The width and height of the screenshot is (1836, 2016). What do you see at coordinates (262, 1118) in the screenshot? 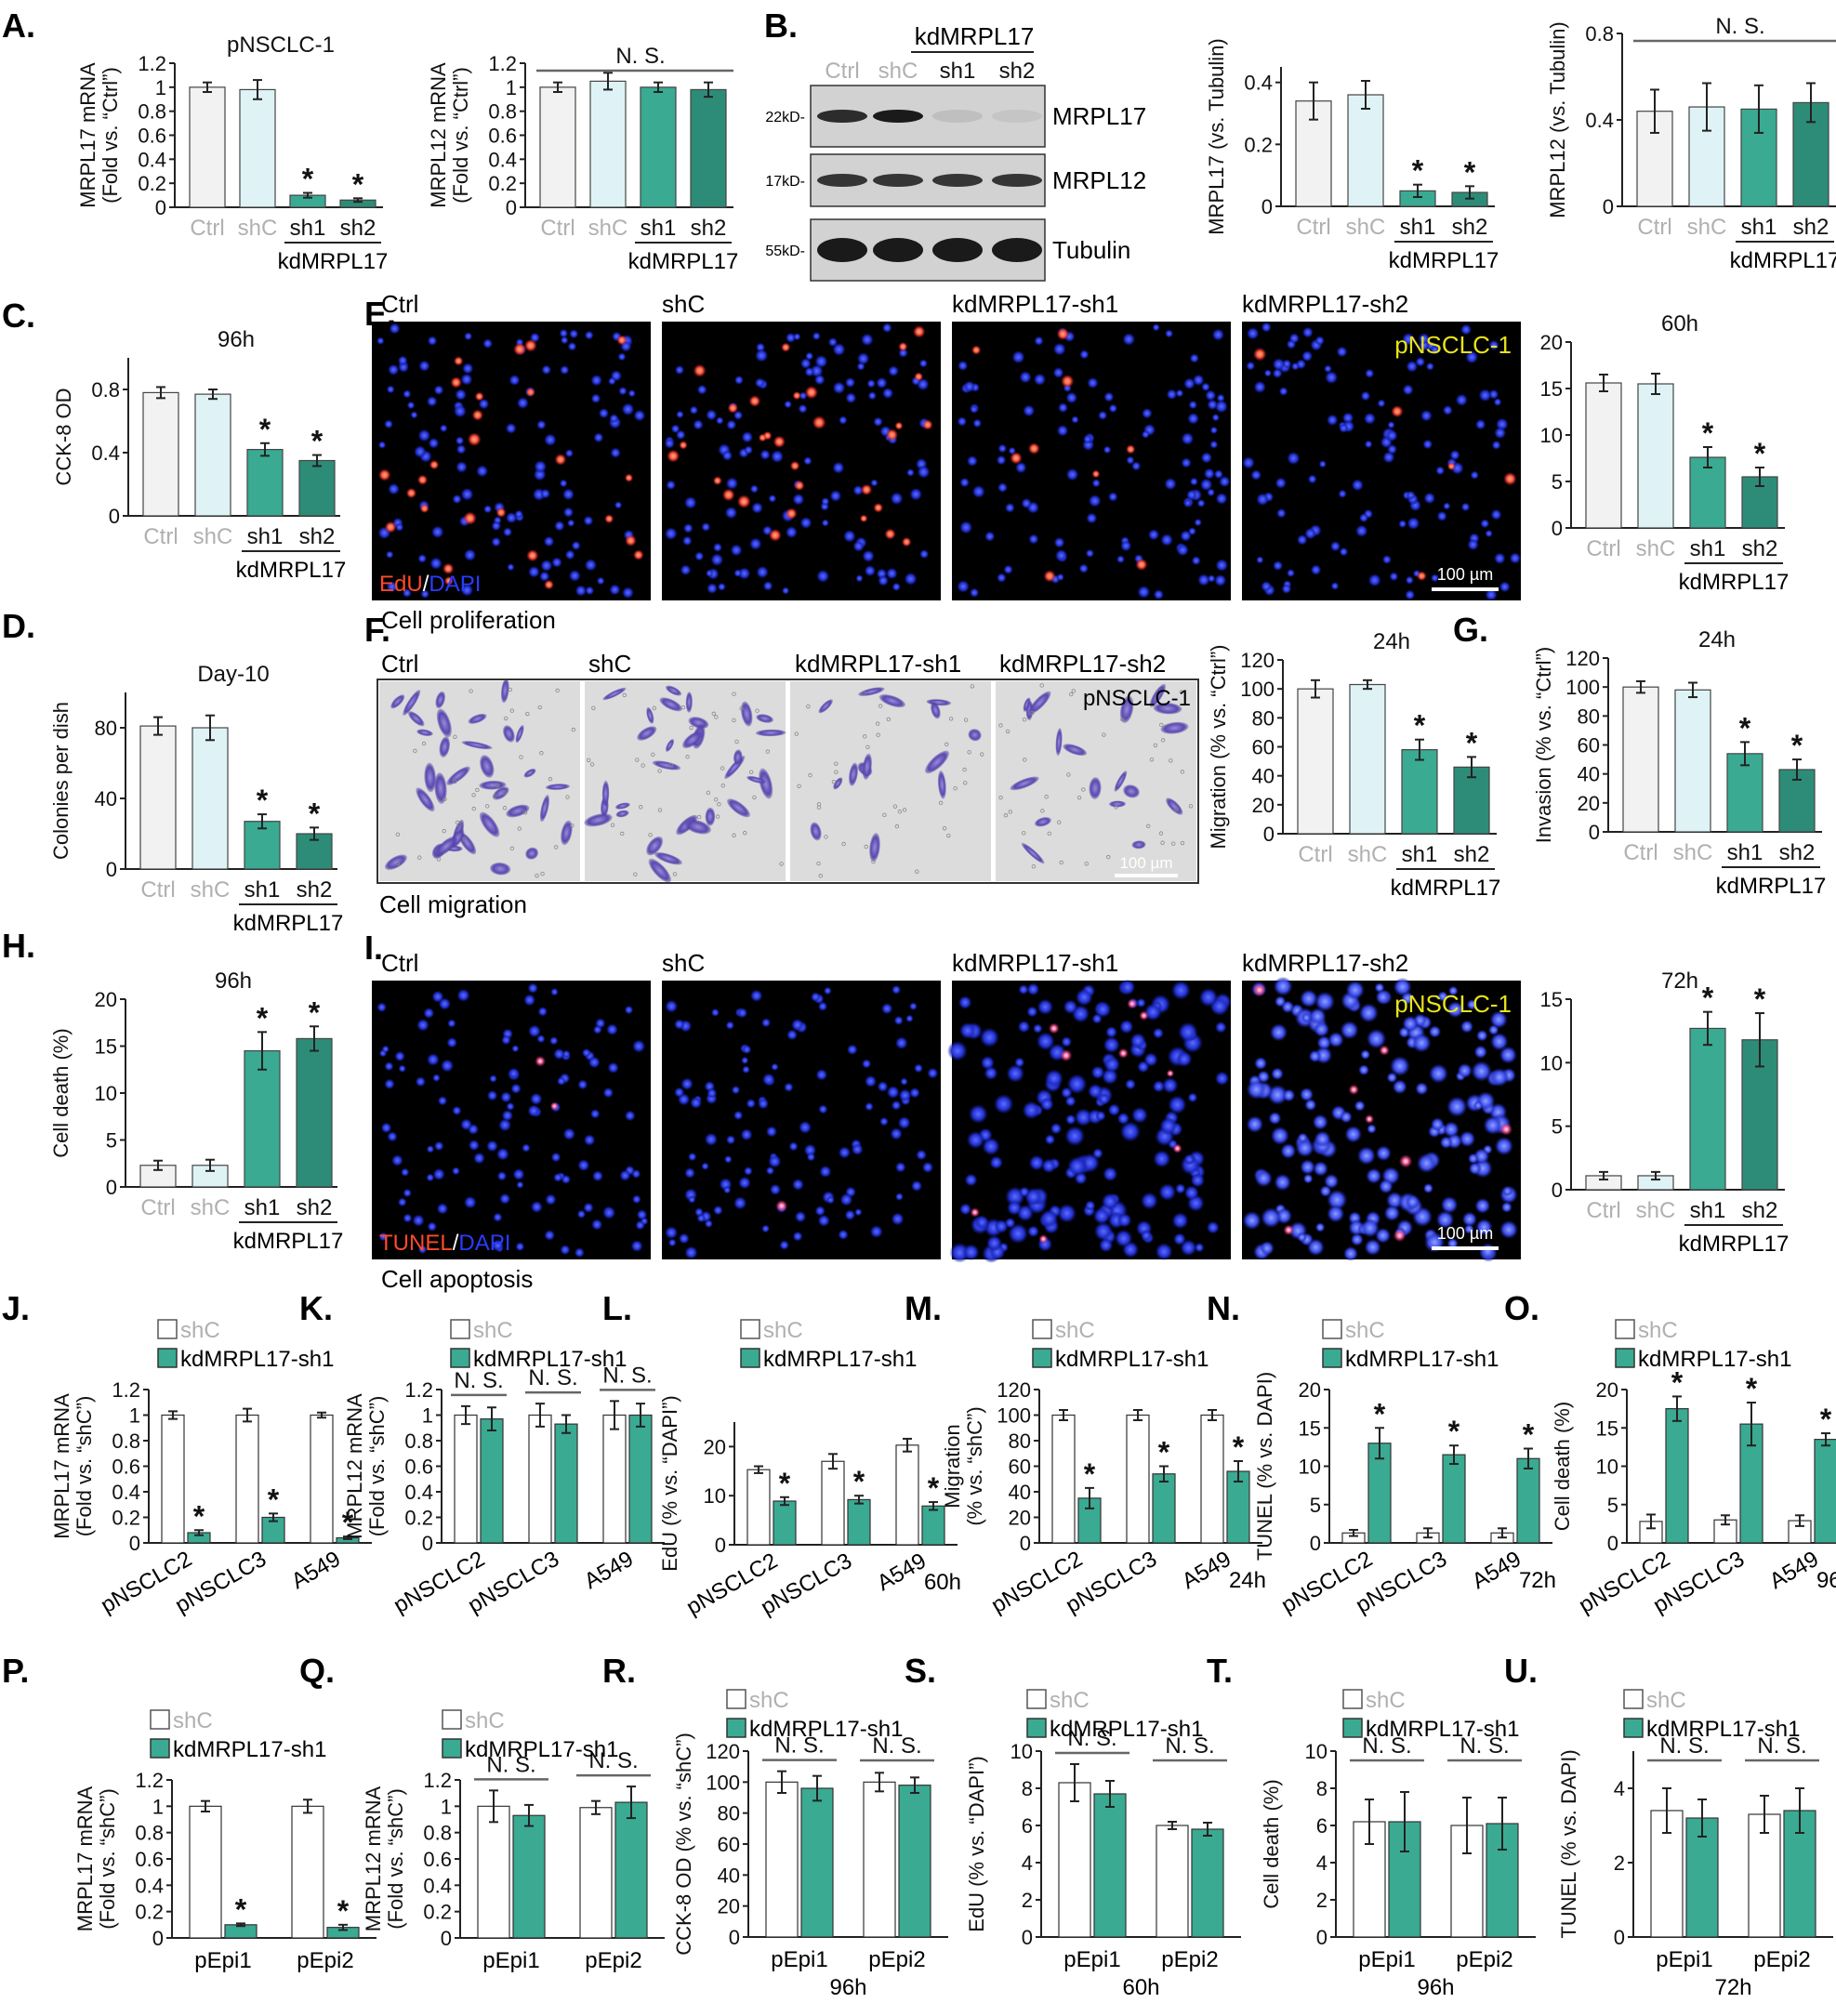
I see `bar-h-sh1` at bounding box center [262, 1118].